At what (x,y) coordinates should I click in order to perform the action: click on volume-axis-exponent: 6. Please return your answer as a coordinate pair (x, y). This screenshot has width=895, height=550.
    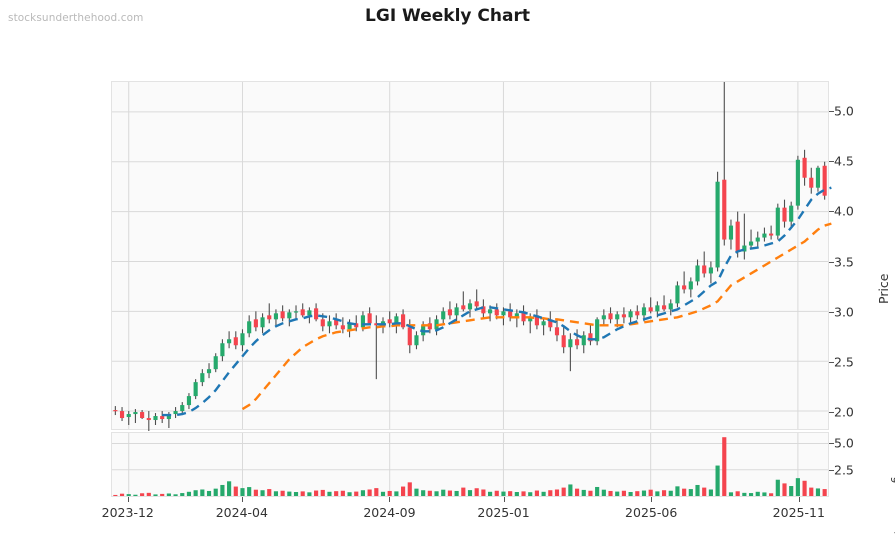
    Looking at the image, I should click on (892, 480).